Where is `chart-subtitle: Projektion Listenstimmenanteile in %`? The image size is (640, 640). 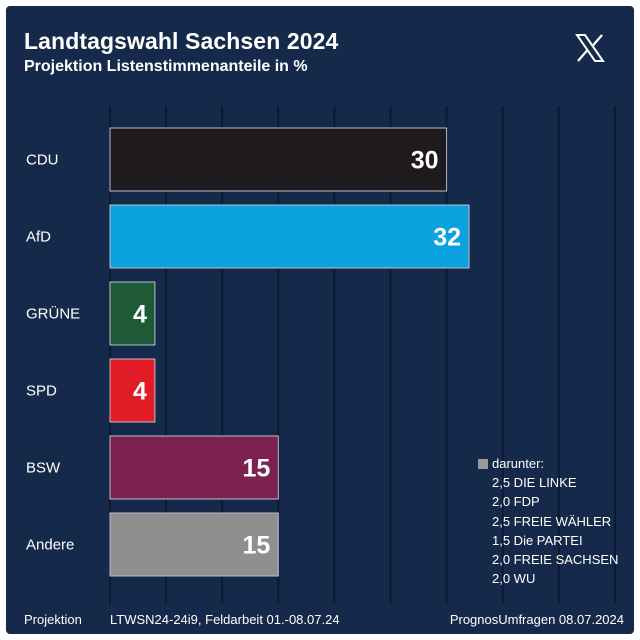
chart-subtitle: Projektion Listenstimmenanteile in % is located at coordinates (166, 66).